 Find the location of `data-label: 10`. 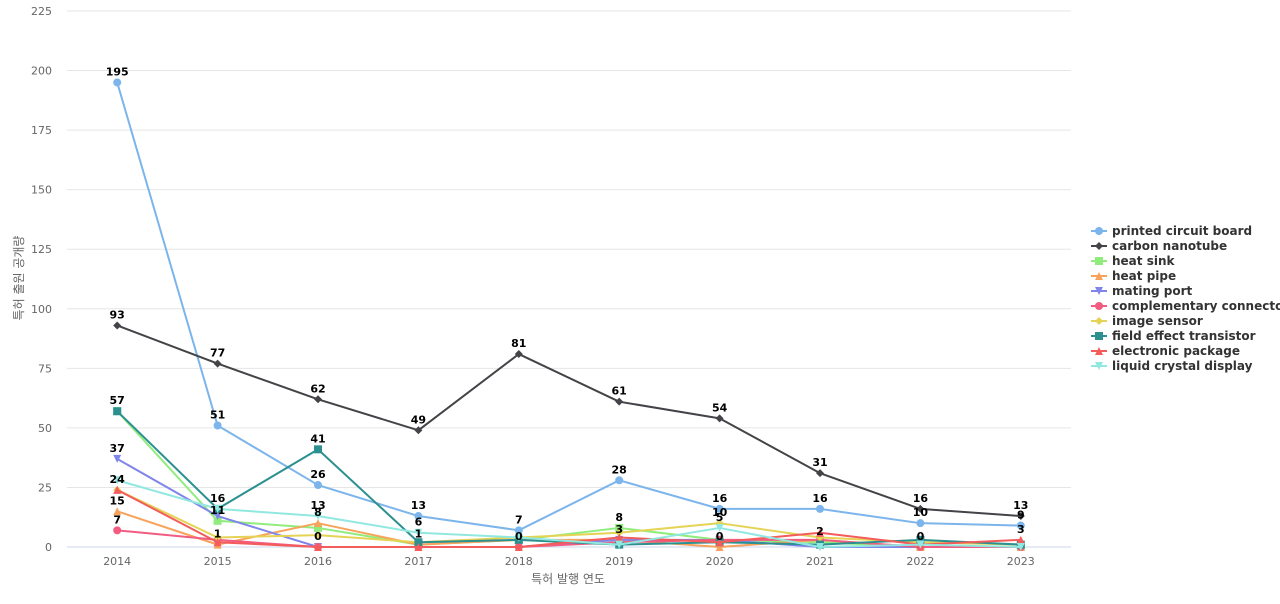

data-label: 10 is located at coordinates (921, 512).